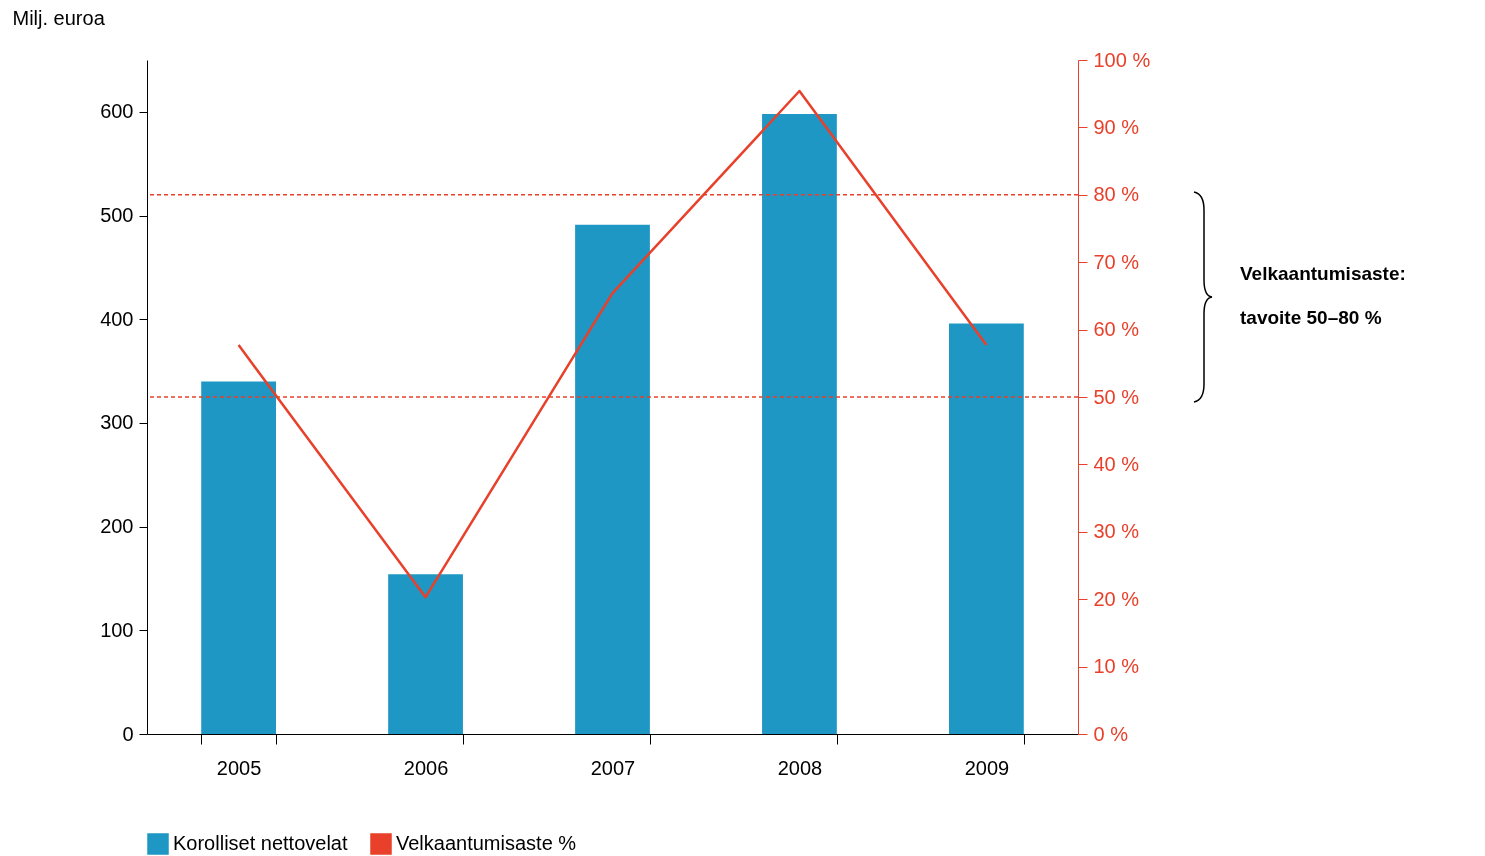 This screenshot has height=856, width=1485. I want to click on text: Velkaantumisaste: tavoite 50–80 %, so click(1323, 295).